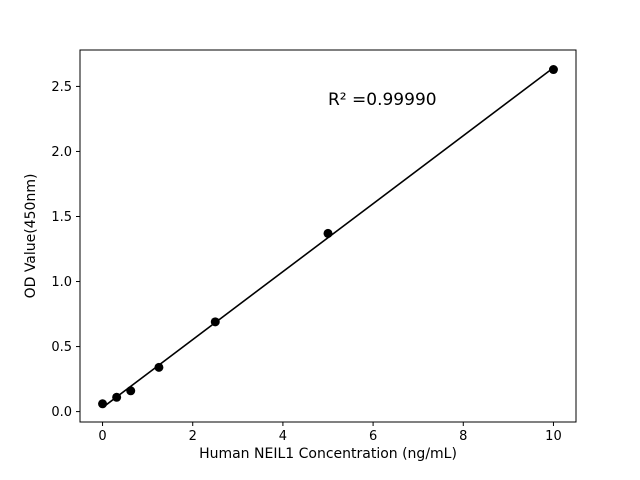 Image resolution: width=640 pixels, height=480 pixels. Describe the element at coordinates (373, 436) in the screenshot. I see `x-tick-label: 6` at that location.